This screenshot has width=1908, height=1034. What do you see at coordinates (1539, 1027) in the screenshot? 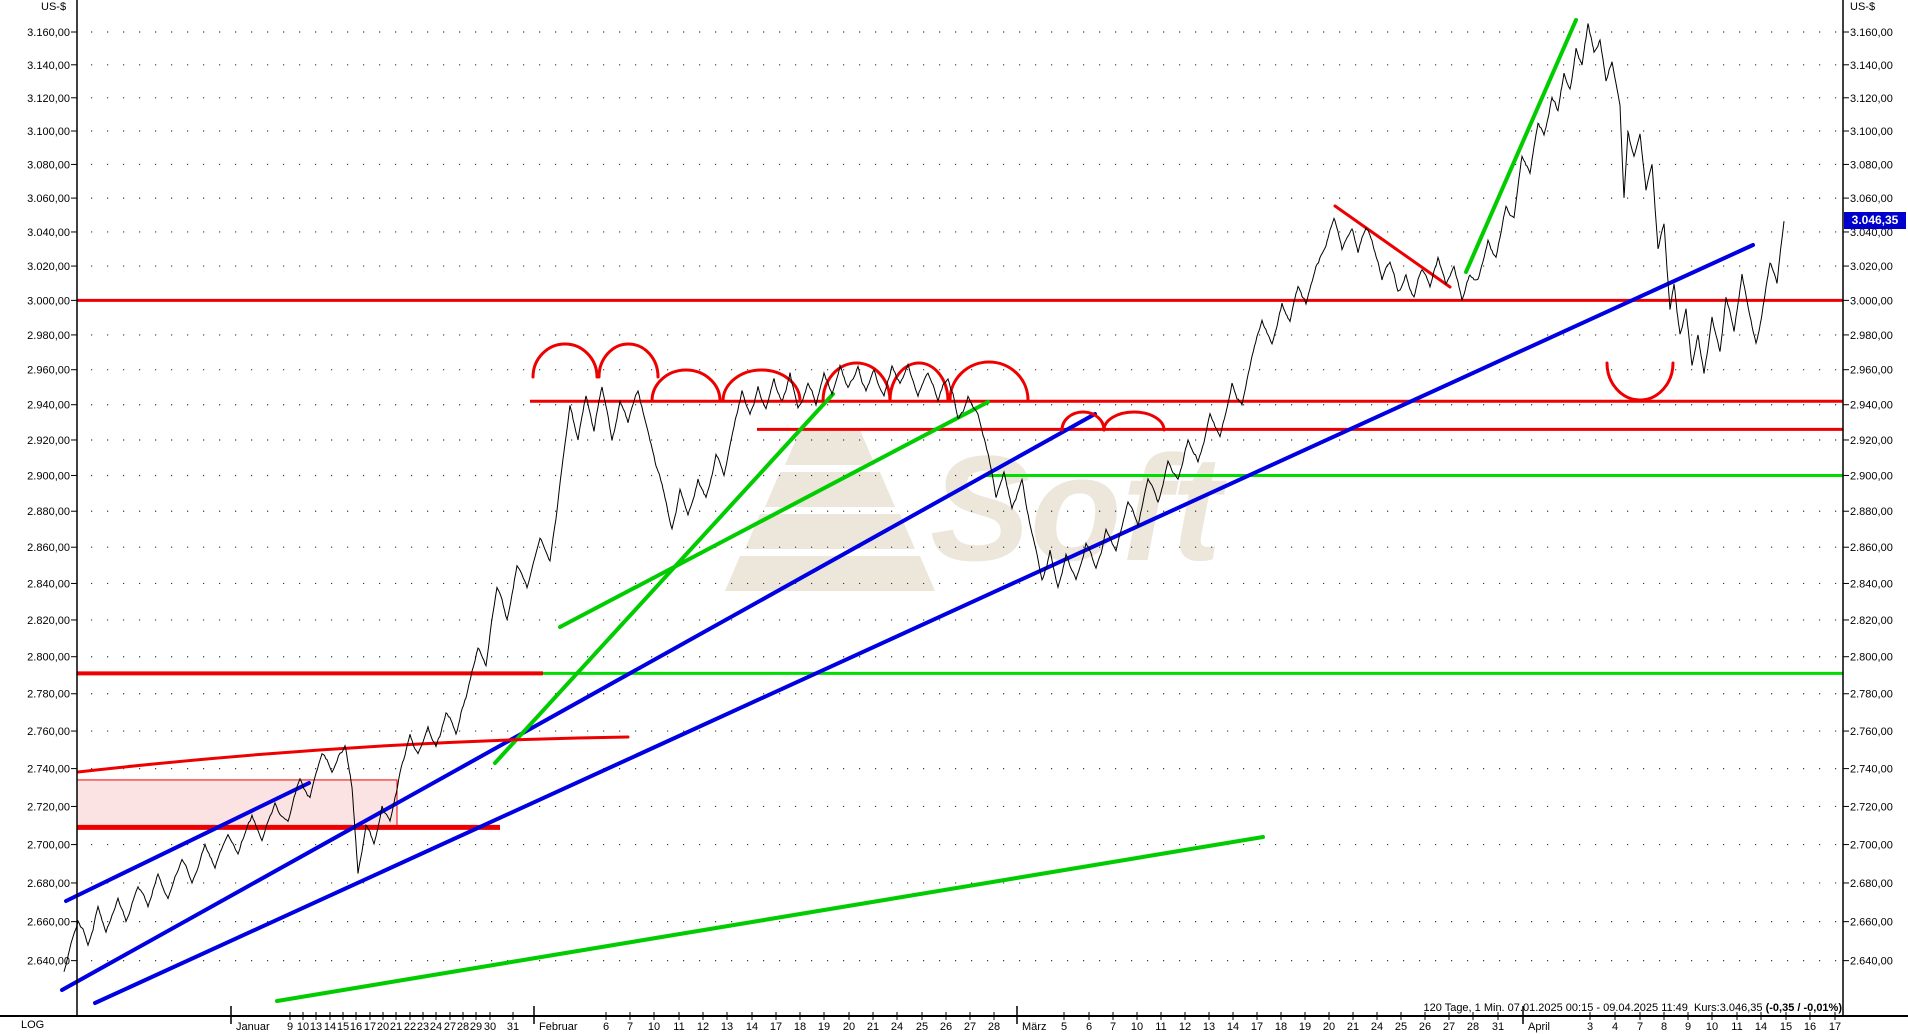
I see `svg-text: April` at bounding box center [1539, 1027].